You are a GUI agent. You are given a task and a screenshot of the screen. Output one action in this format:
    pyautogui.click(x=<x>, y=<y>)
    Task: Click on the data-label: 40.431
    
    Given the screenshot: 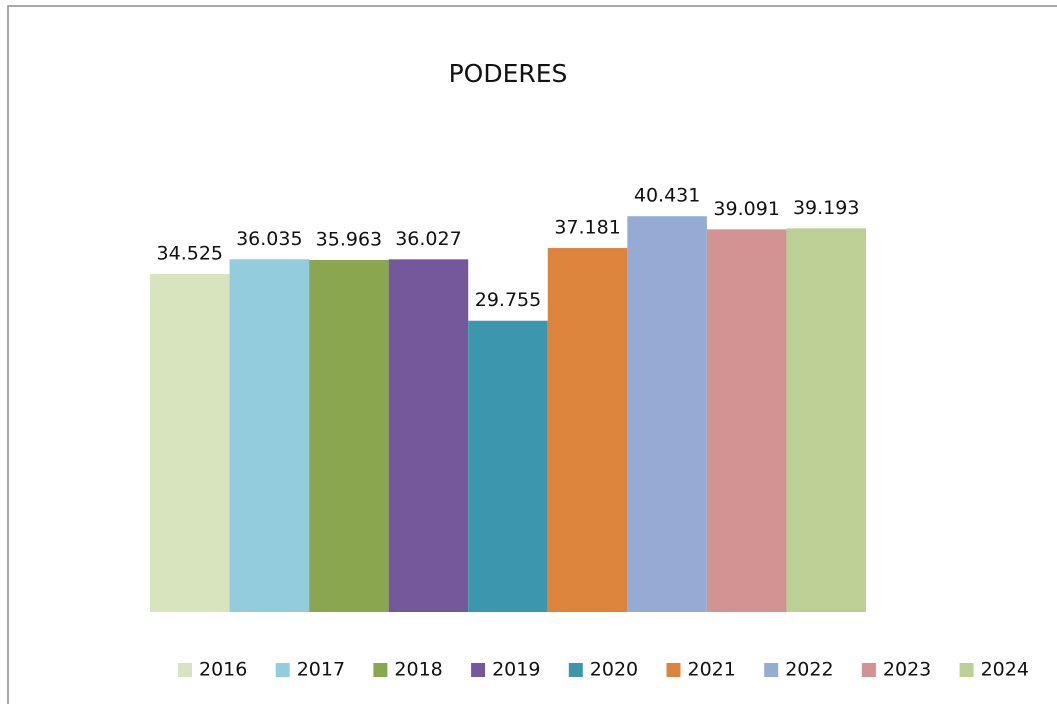 What is the action you would take?
    pyautogui.click(x=667, y=196)
    